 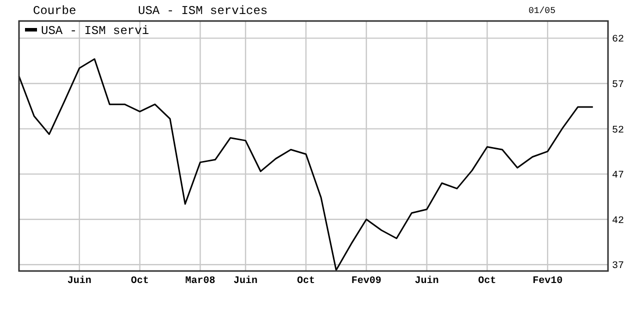 I want to click on text: 01/05, so click(x=542, y=11).